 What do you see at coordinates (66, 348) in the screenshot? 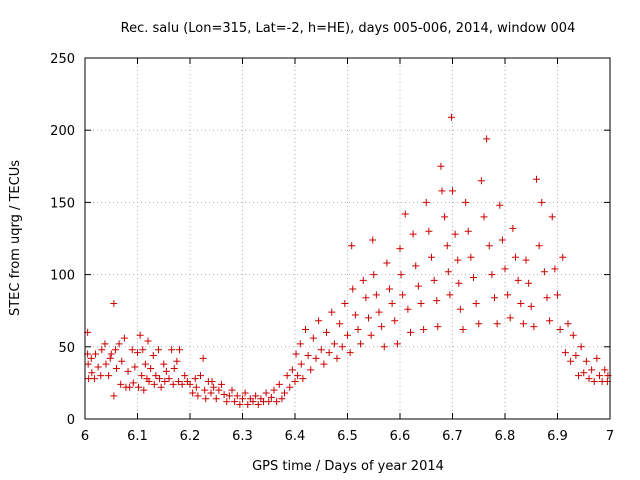
I see `y-tick-label: 50` at bounding box center [66, 348].